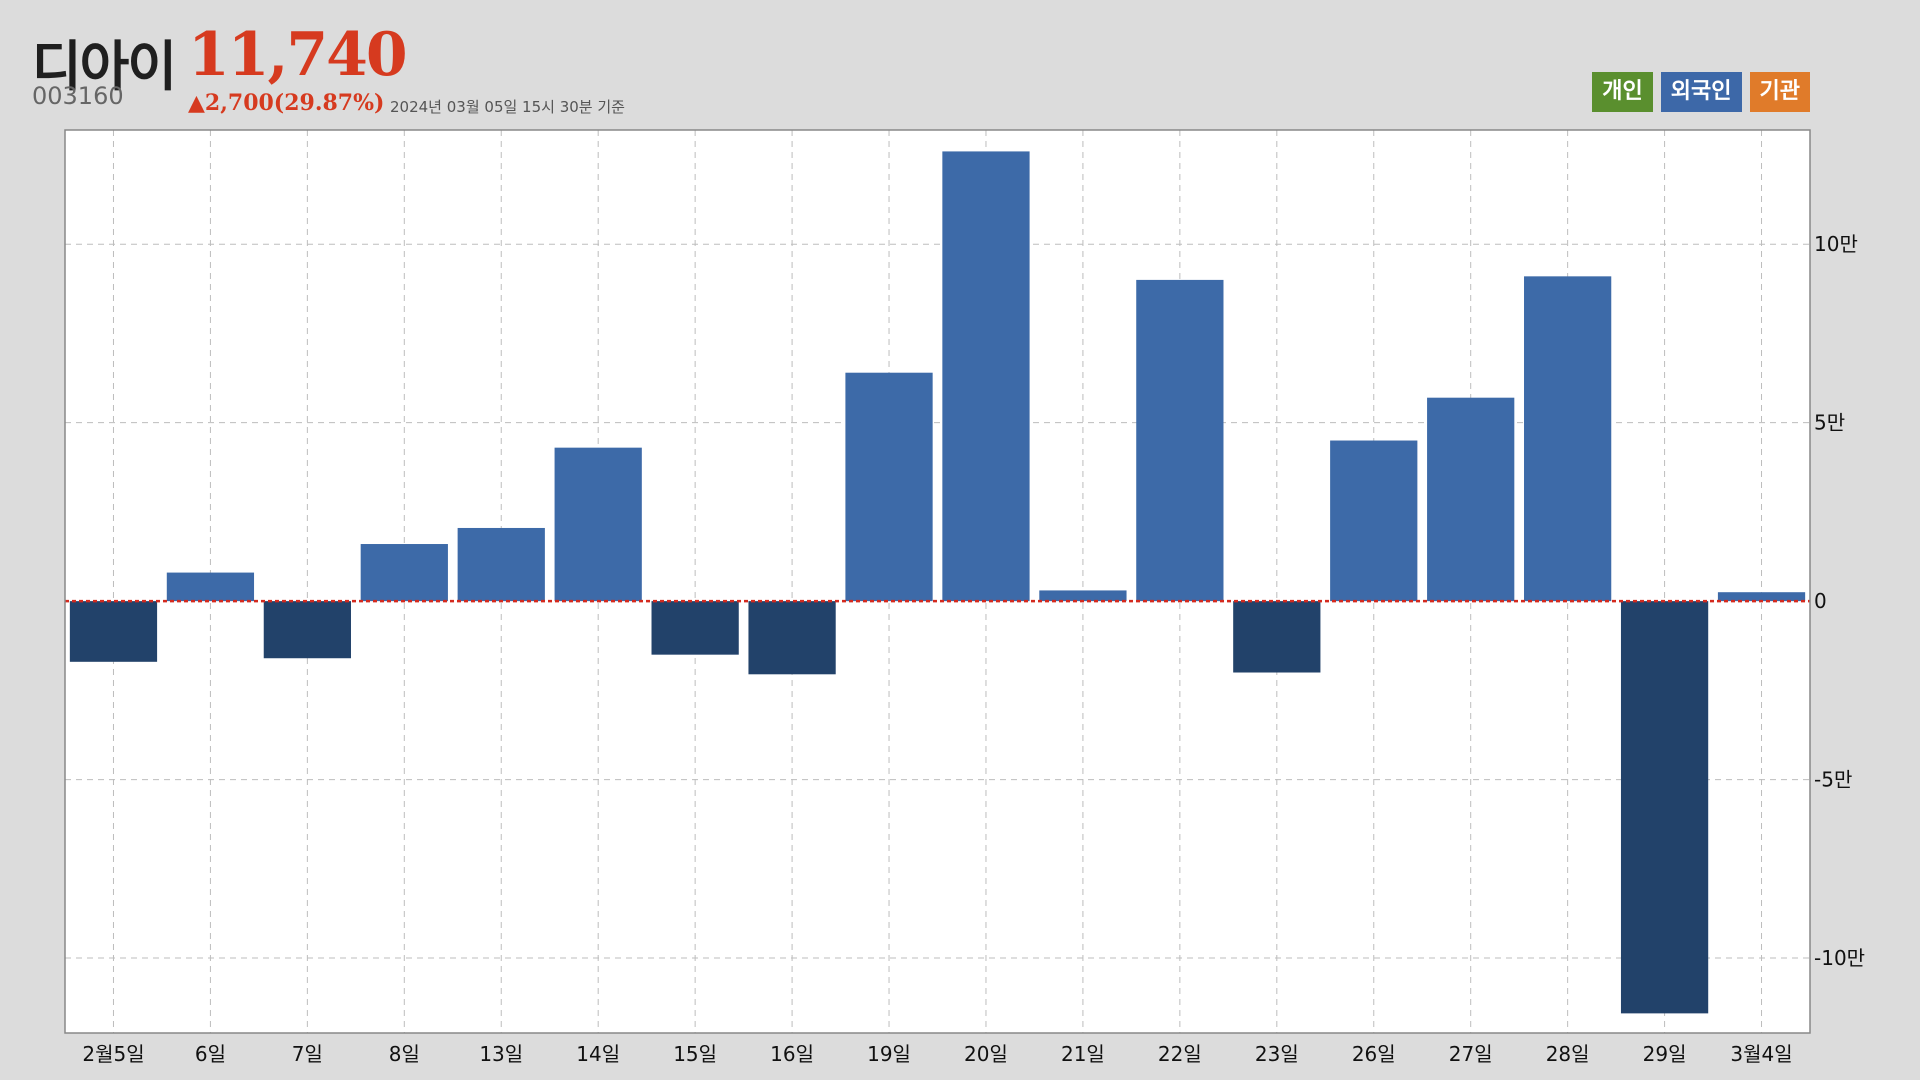 This screenshot has width=1920, height=1080. Describe the element at coordinates (1836, 244) in the screenshot. I see `y-tick-label: 10만` at that location.